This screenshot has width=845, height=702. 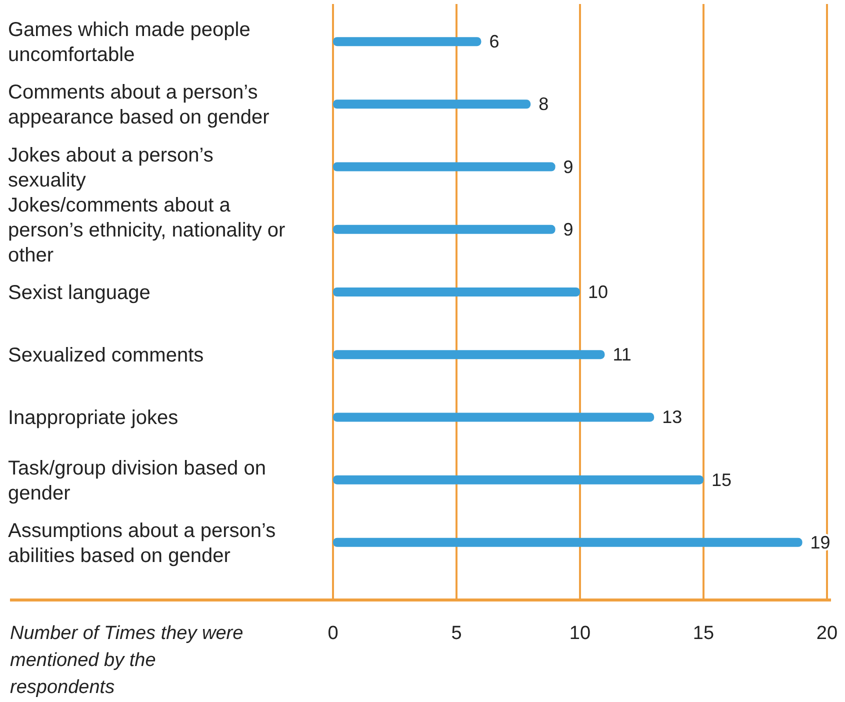 I want to click on y-tick-label: Sexualized comments, so click(x=106, y=355).